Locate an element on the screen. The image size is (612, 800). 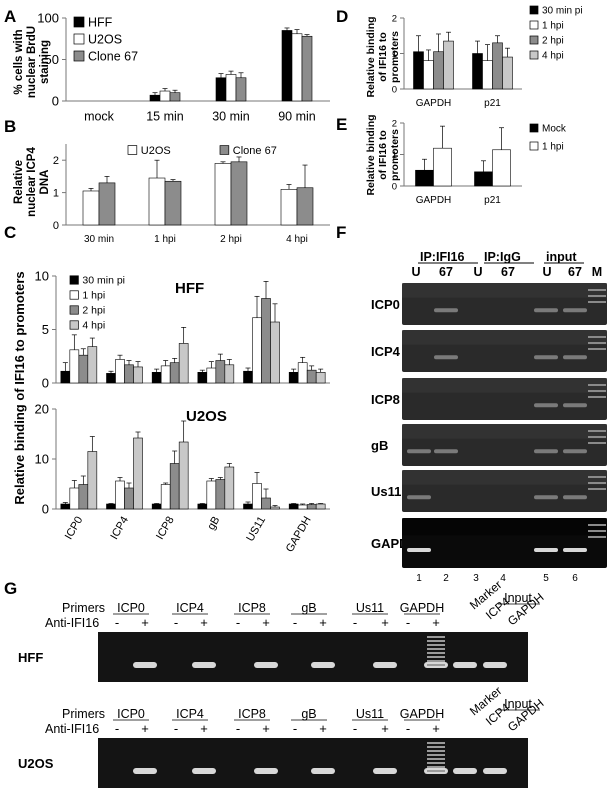
panel-letter-b: B is located at coordinates (10, 126).